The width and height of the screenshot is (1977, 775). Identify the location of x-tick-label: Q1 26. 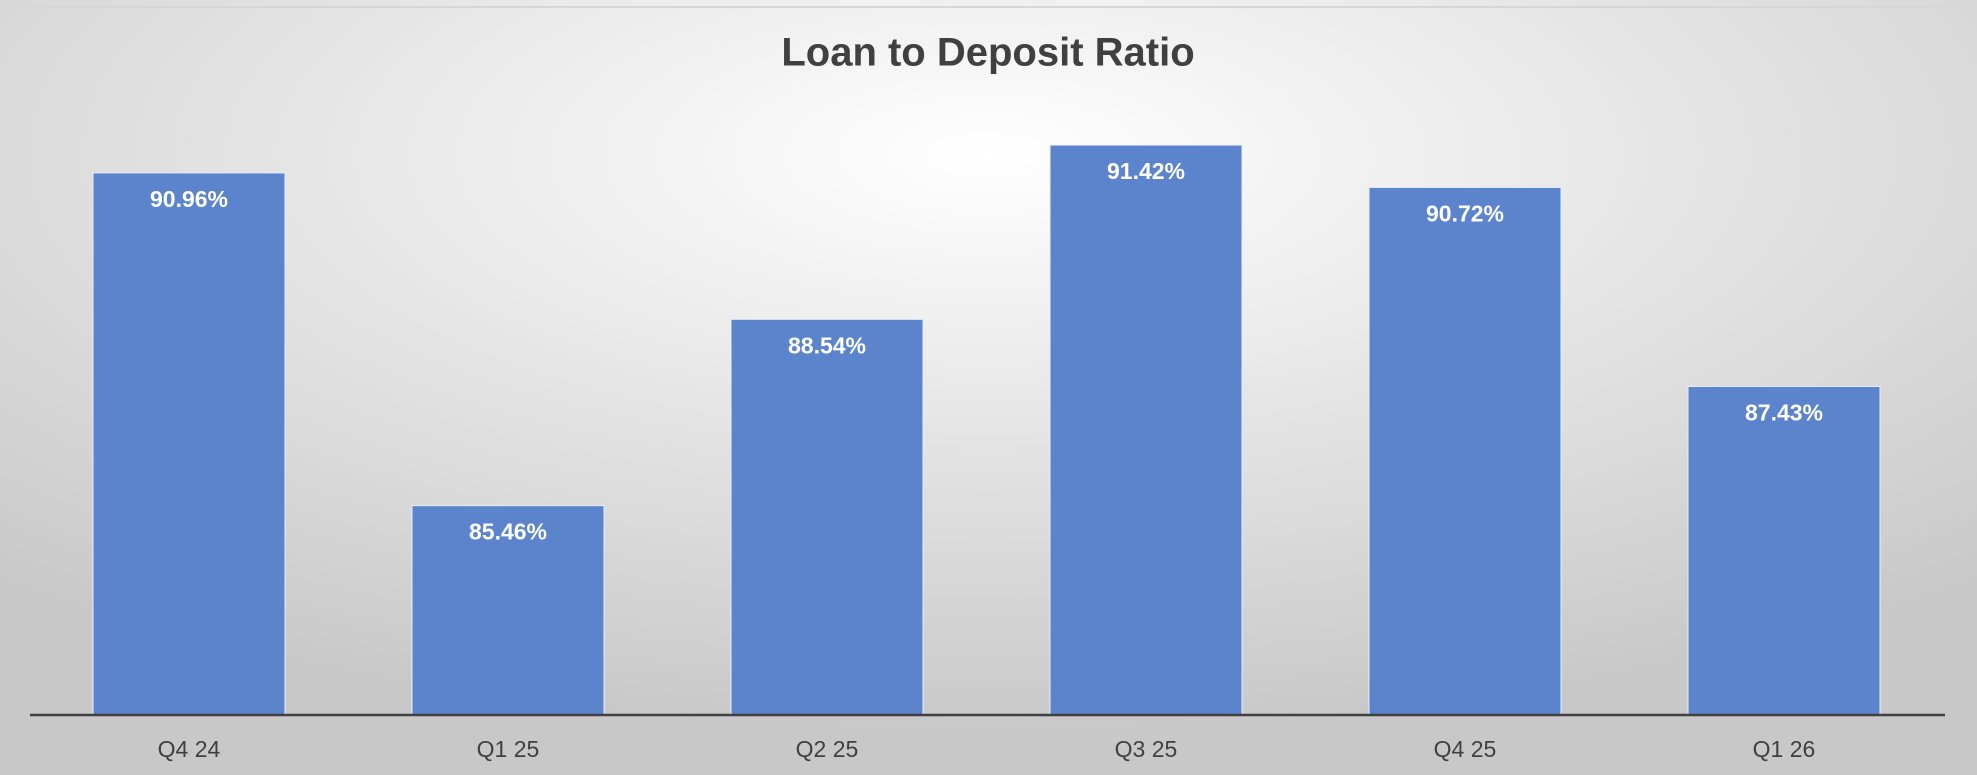
(1784, 749).